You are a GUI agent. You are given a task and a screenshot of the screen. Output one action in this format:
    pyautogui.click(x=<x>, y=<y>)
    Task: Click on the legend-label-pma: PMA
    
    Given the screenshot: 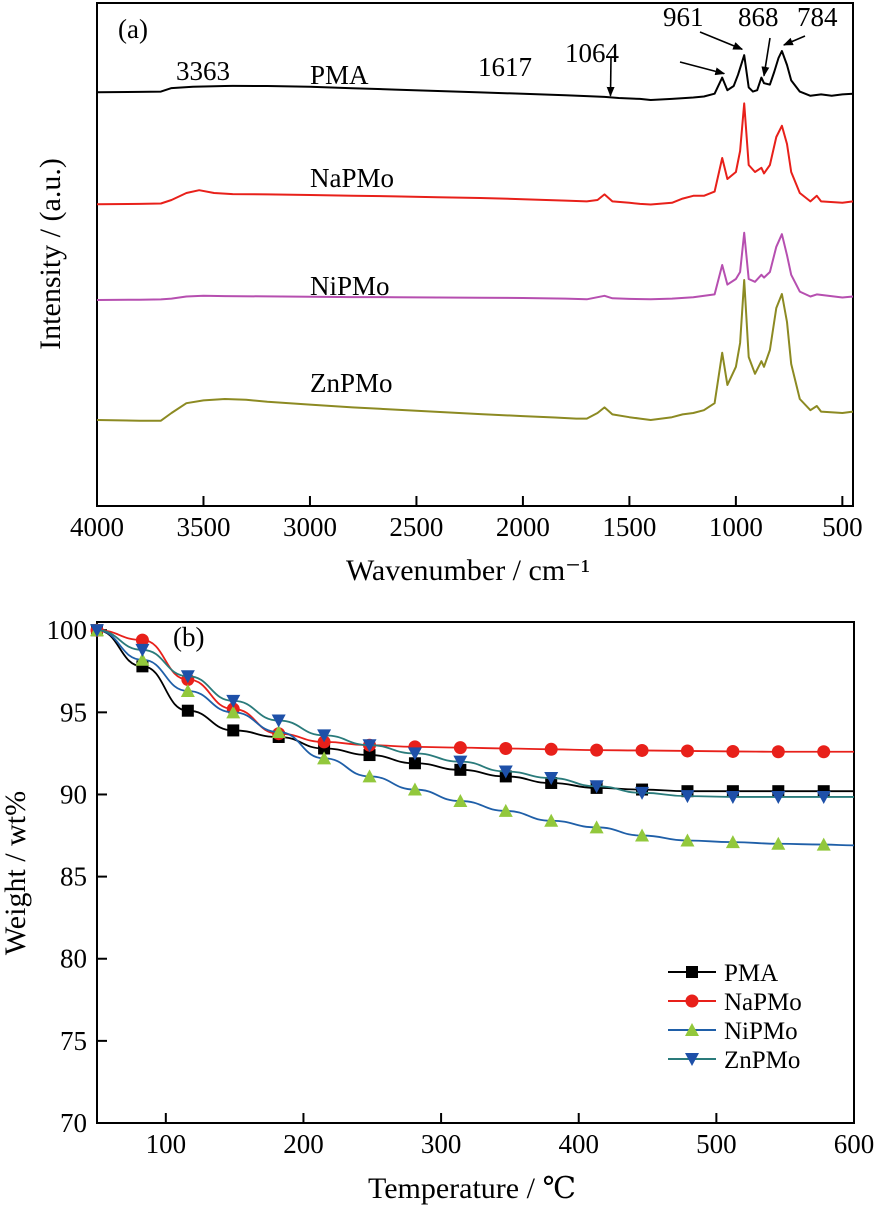 What is the action you would take?
    pyautogui.click(x=751, y=973)
    